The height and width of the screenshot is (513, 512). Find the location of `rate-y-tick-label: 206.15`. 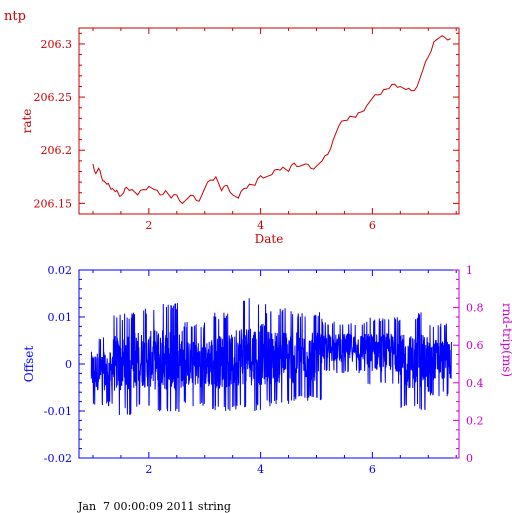

rate-y-tick-label: 206.15 is located at coordinates (53, 203).